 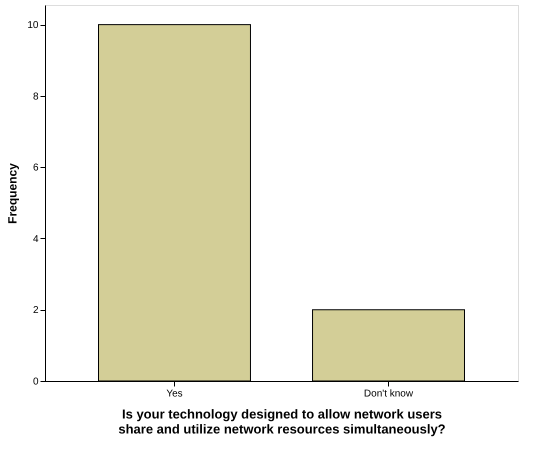 I want to click on y-tick-label: 10, so click(x=33, y=26).